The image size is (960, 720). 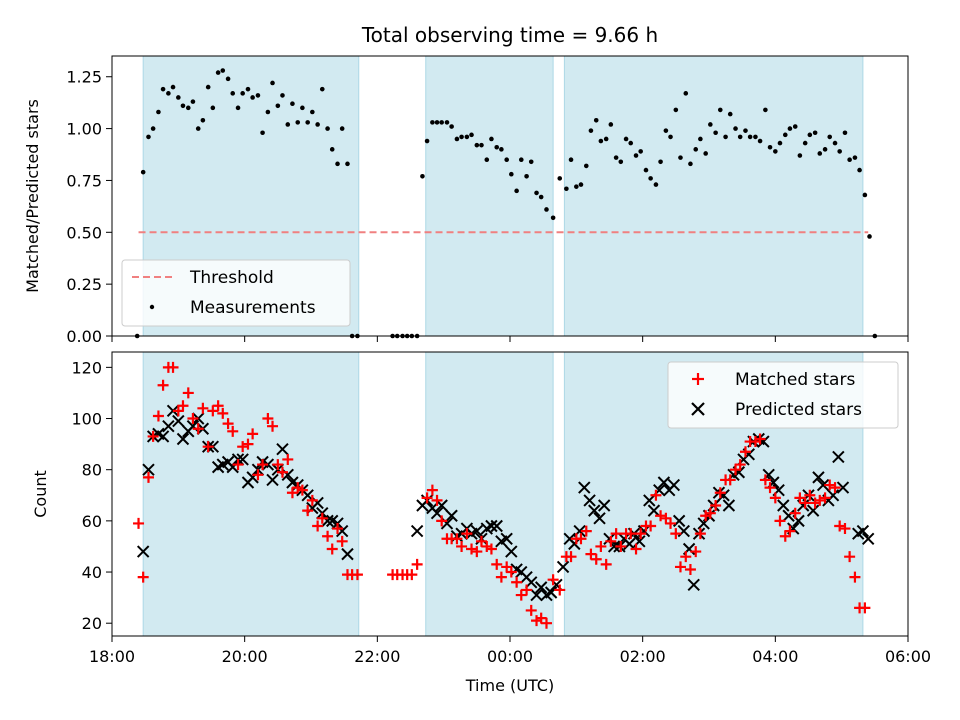 I want to click on bottom-legend: Matched stars Predicted stars, so click(x=783, y=395).